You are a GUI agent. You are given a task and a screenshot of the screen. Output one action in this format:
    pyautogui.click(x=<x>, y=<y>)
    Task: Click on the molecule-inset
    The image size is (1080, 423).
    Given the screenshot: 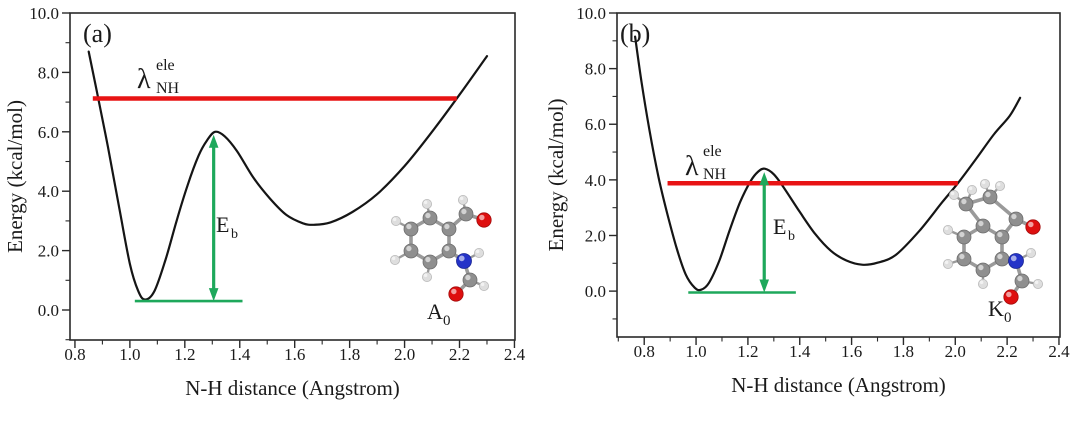 What is the action you would take?
    pyautogui.click(x=993, y=241)
    